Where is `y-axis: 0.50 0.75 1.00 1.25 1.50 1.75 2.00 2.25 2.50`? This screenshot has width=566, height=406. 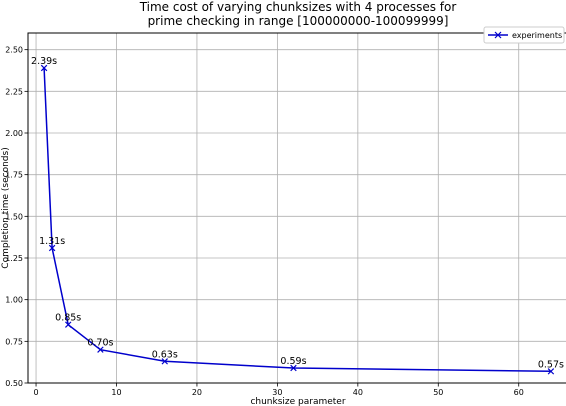
y-axis: 0.50 0.75 1.00 1.25 1.50 1.75 2.00 2.25 2.50 is located at coordinates (16, 217).